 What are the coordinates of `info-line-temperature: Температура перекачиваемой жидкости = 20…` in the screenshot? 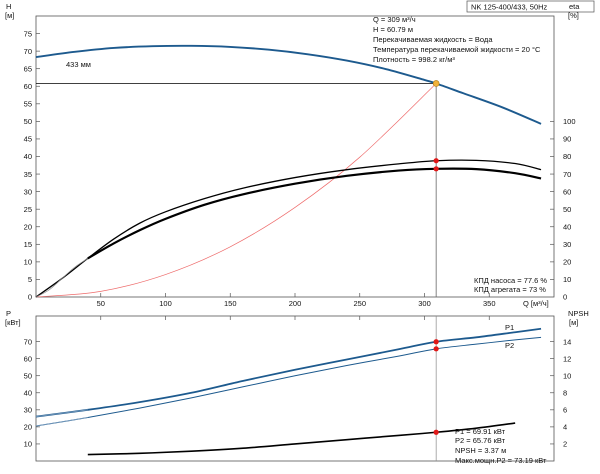 It's located at (457, 49).